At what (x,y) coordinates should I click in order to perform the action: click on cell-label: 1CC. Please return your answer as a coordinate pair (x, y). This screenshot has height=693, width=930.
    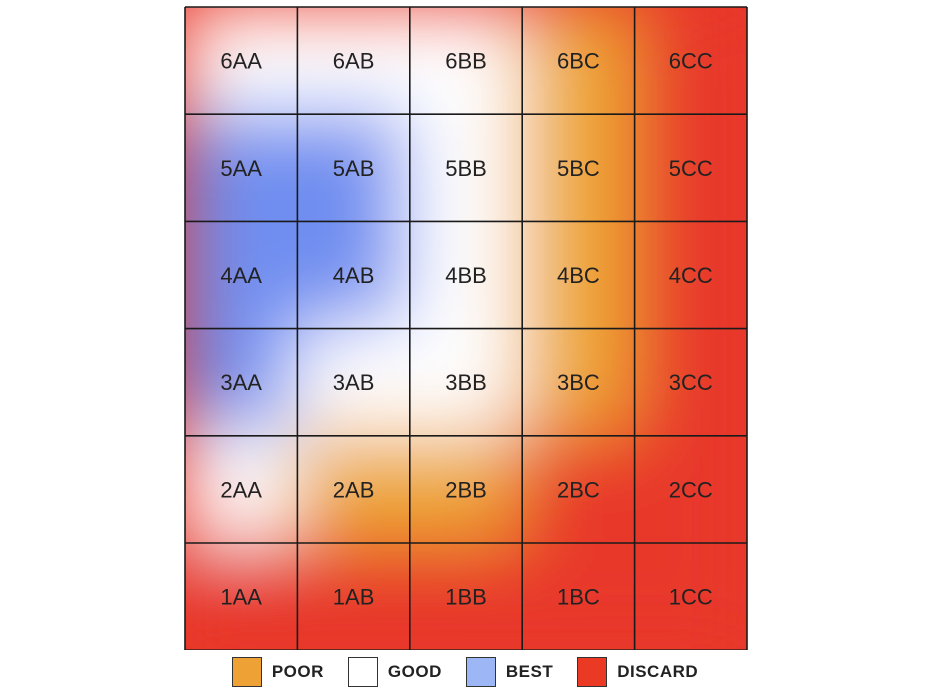
    Looking at the image, I should click on (691, 597).